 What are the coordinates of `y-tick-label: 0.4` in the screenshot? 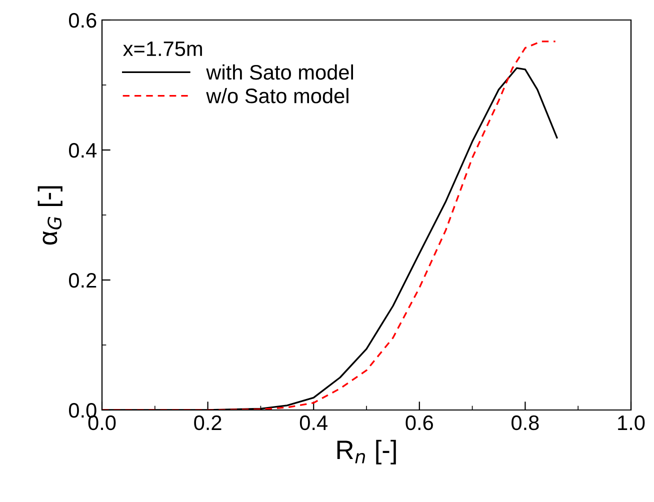 It's located at (82, 150).